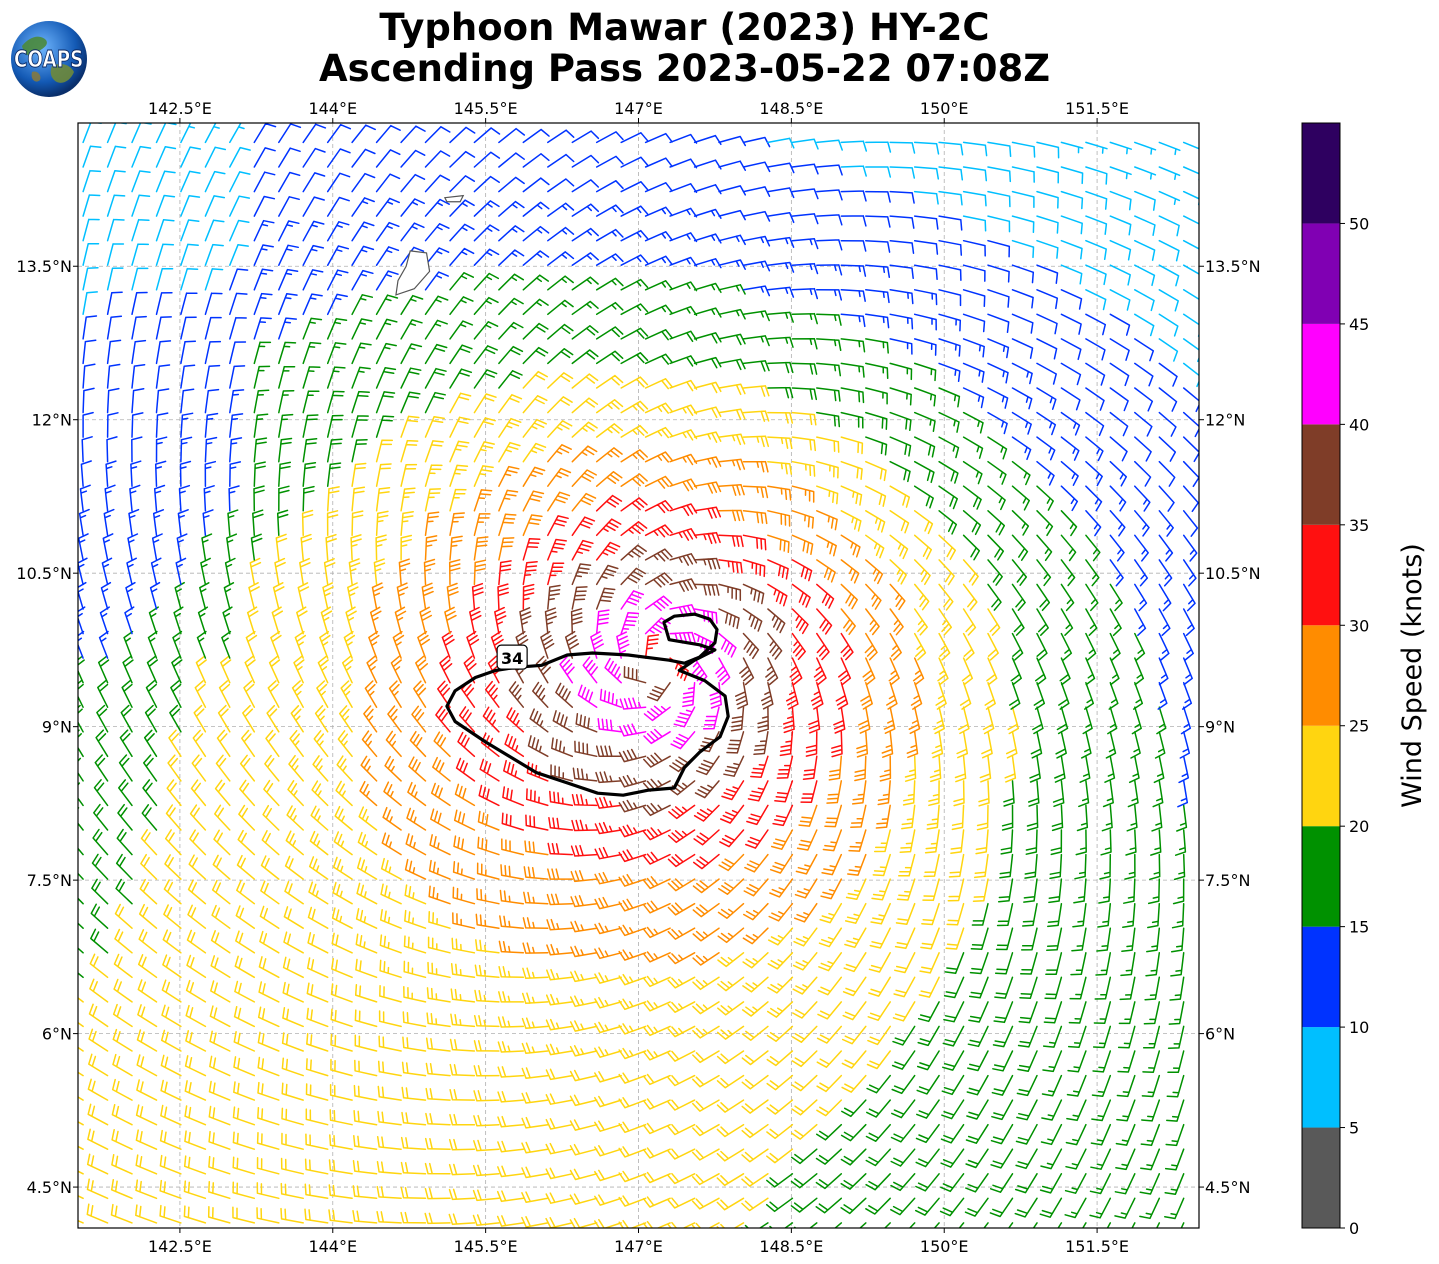  What do you see at coordinates (57, 727) in the screenshot?
I see `lat-tick-label-left: 9°N` at bounding box center [57, 727].